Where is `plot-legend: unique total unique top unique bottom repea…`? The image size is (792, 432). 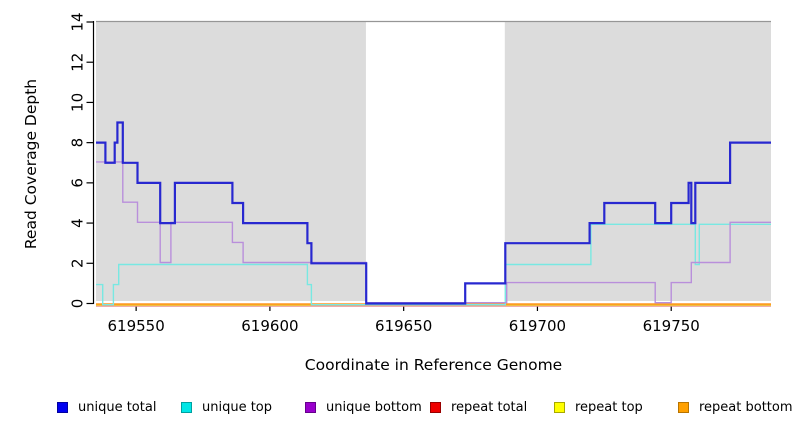
plot-legend: unique total unique top unique bottom repea… is located at coordinates (396, 410).